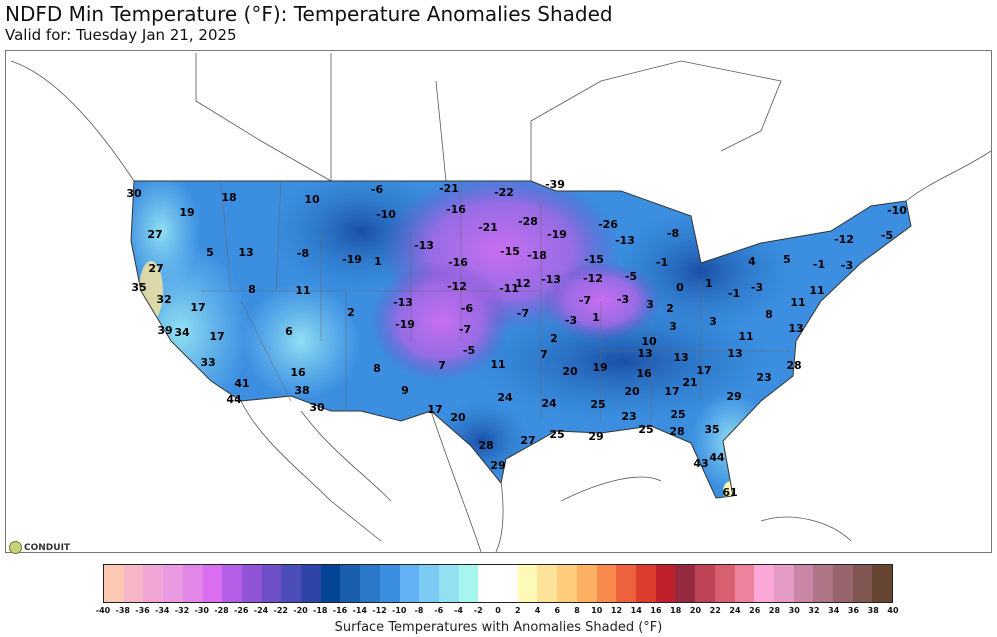 The height and width of the screenshot is (637, 997). What do you see at coordinates (752, 261) in the screenshot?
I see `station-value: 4` at bounding box center [752, 261].